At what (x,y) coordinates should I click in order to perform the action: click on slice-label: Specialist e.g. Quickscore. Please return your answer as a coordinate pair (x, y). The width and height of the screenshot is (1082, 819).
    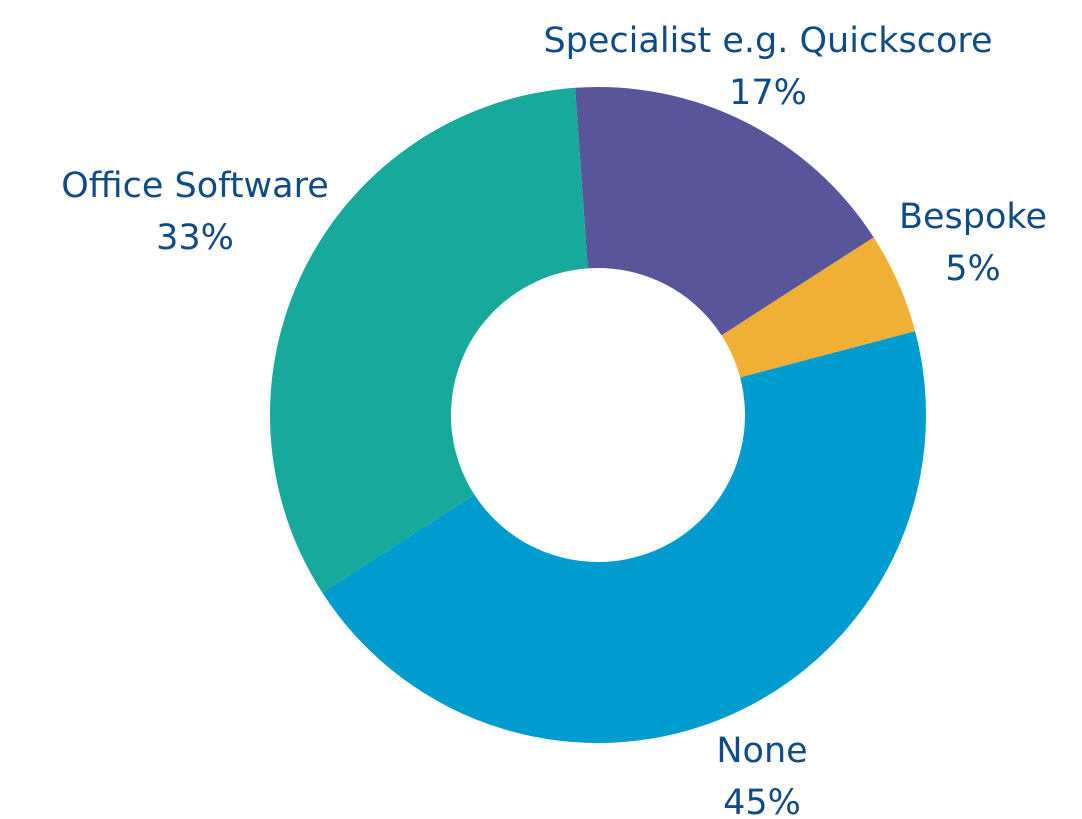
    Looking at the image, I should click on (767, 41).